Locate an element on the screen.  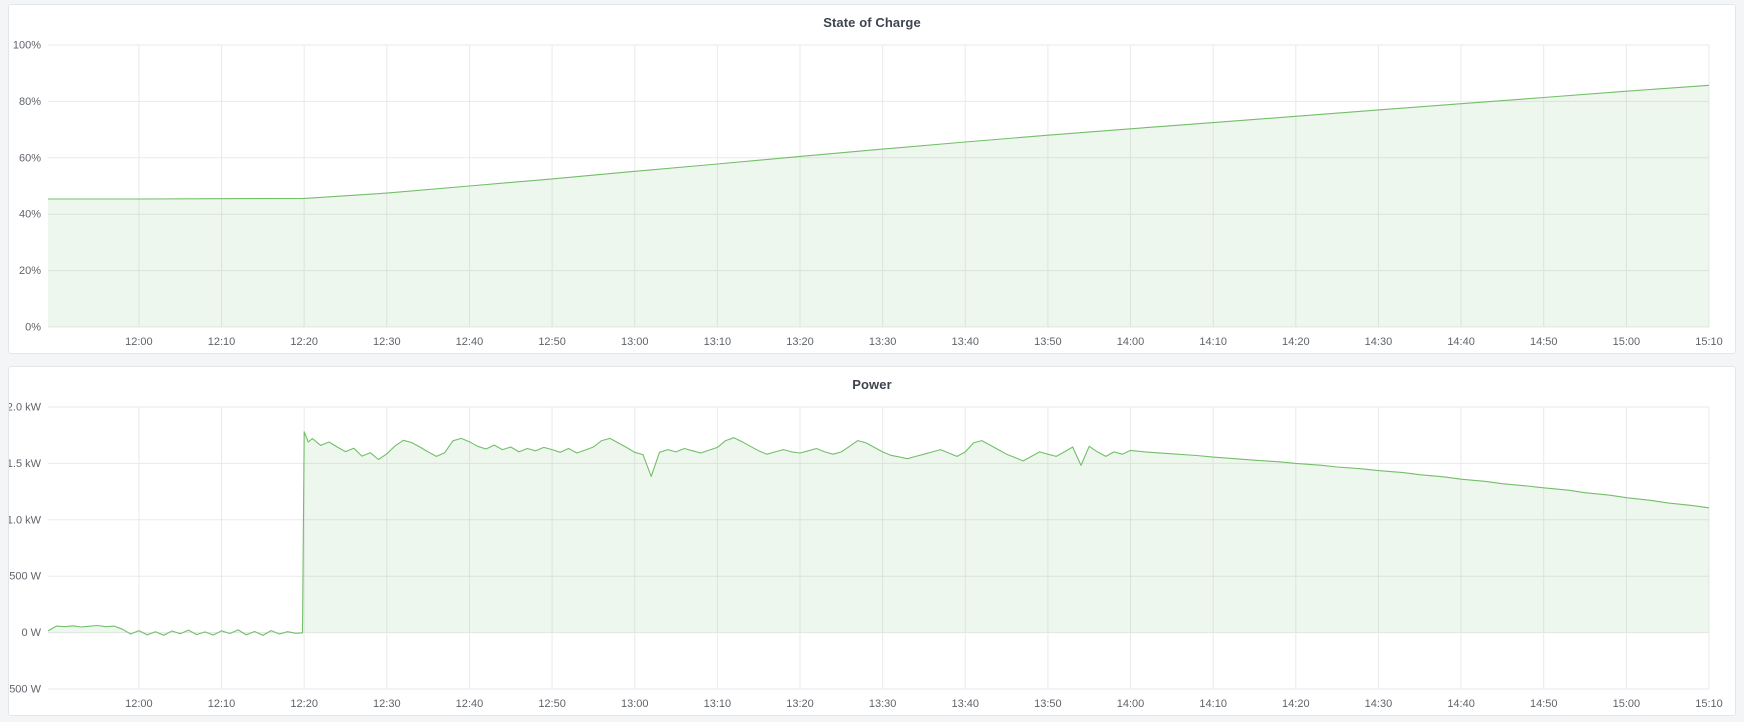
y-tick-label: 20% is located at coordinates (30, 271).